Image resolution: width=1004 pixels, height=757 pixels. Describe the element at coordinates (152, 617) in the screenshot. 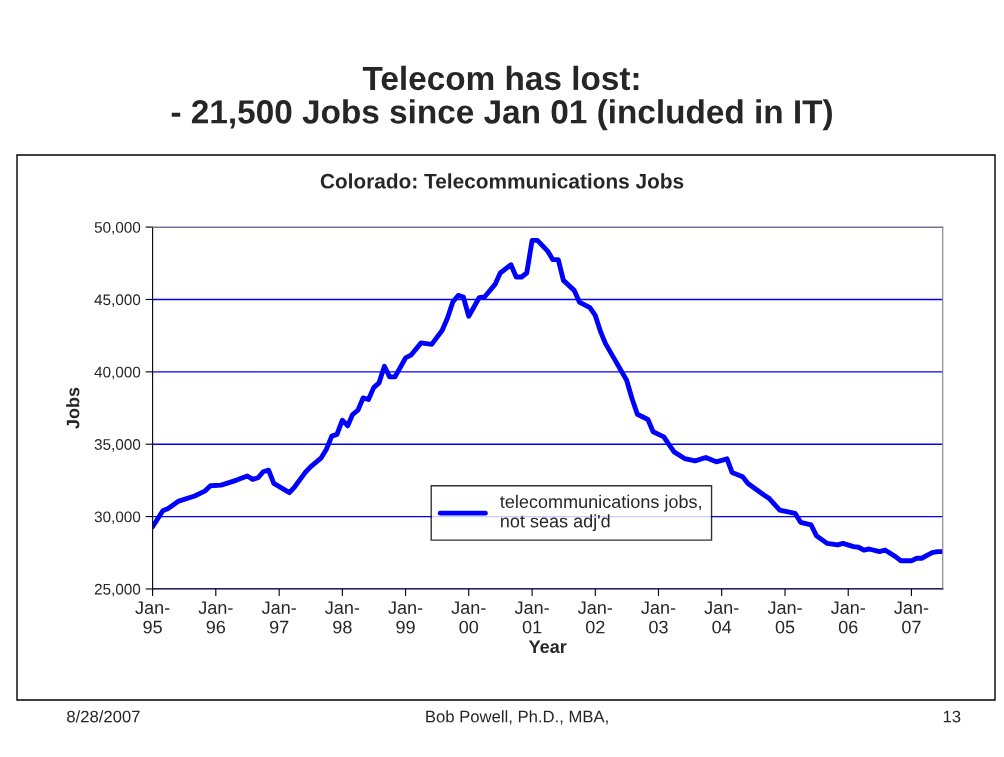

I see `x-tick-label: Jan- 95` at that location.